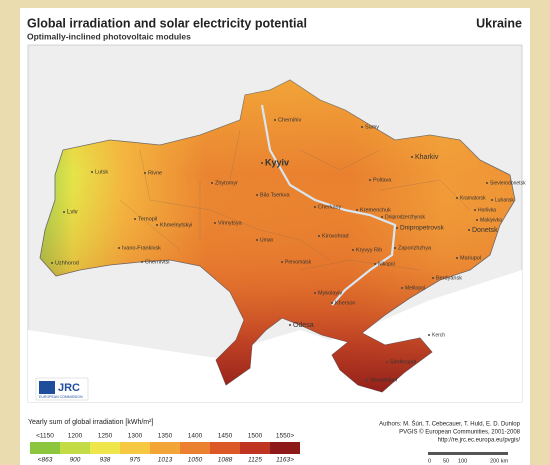 The image size is (550, 465). Describe the element at coordinates (508, 183) in the screenshot. I see `city-label: Sievierodonetsk` at that location.